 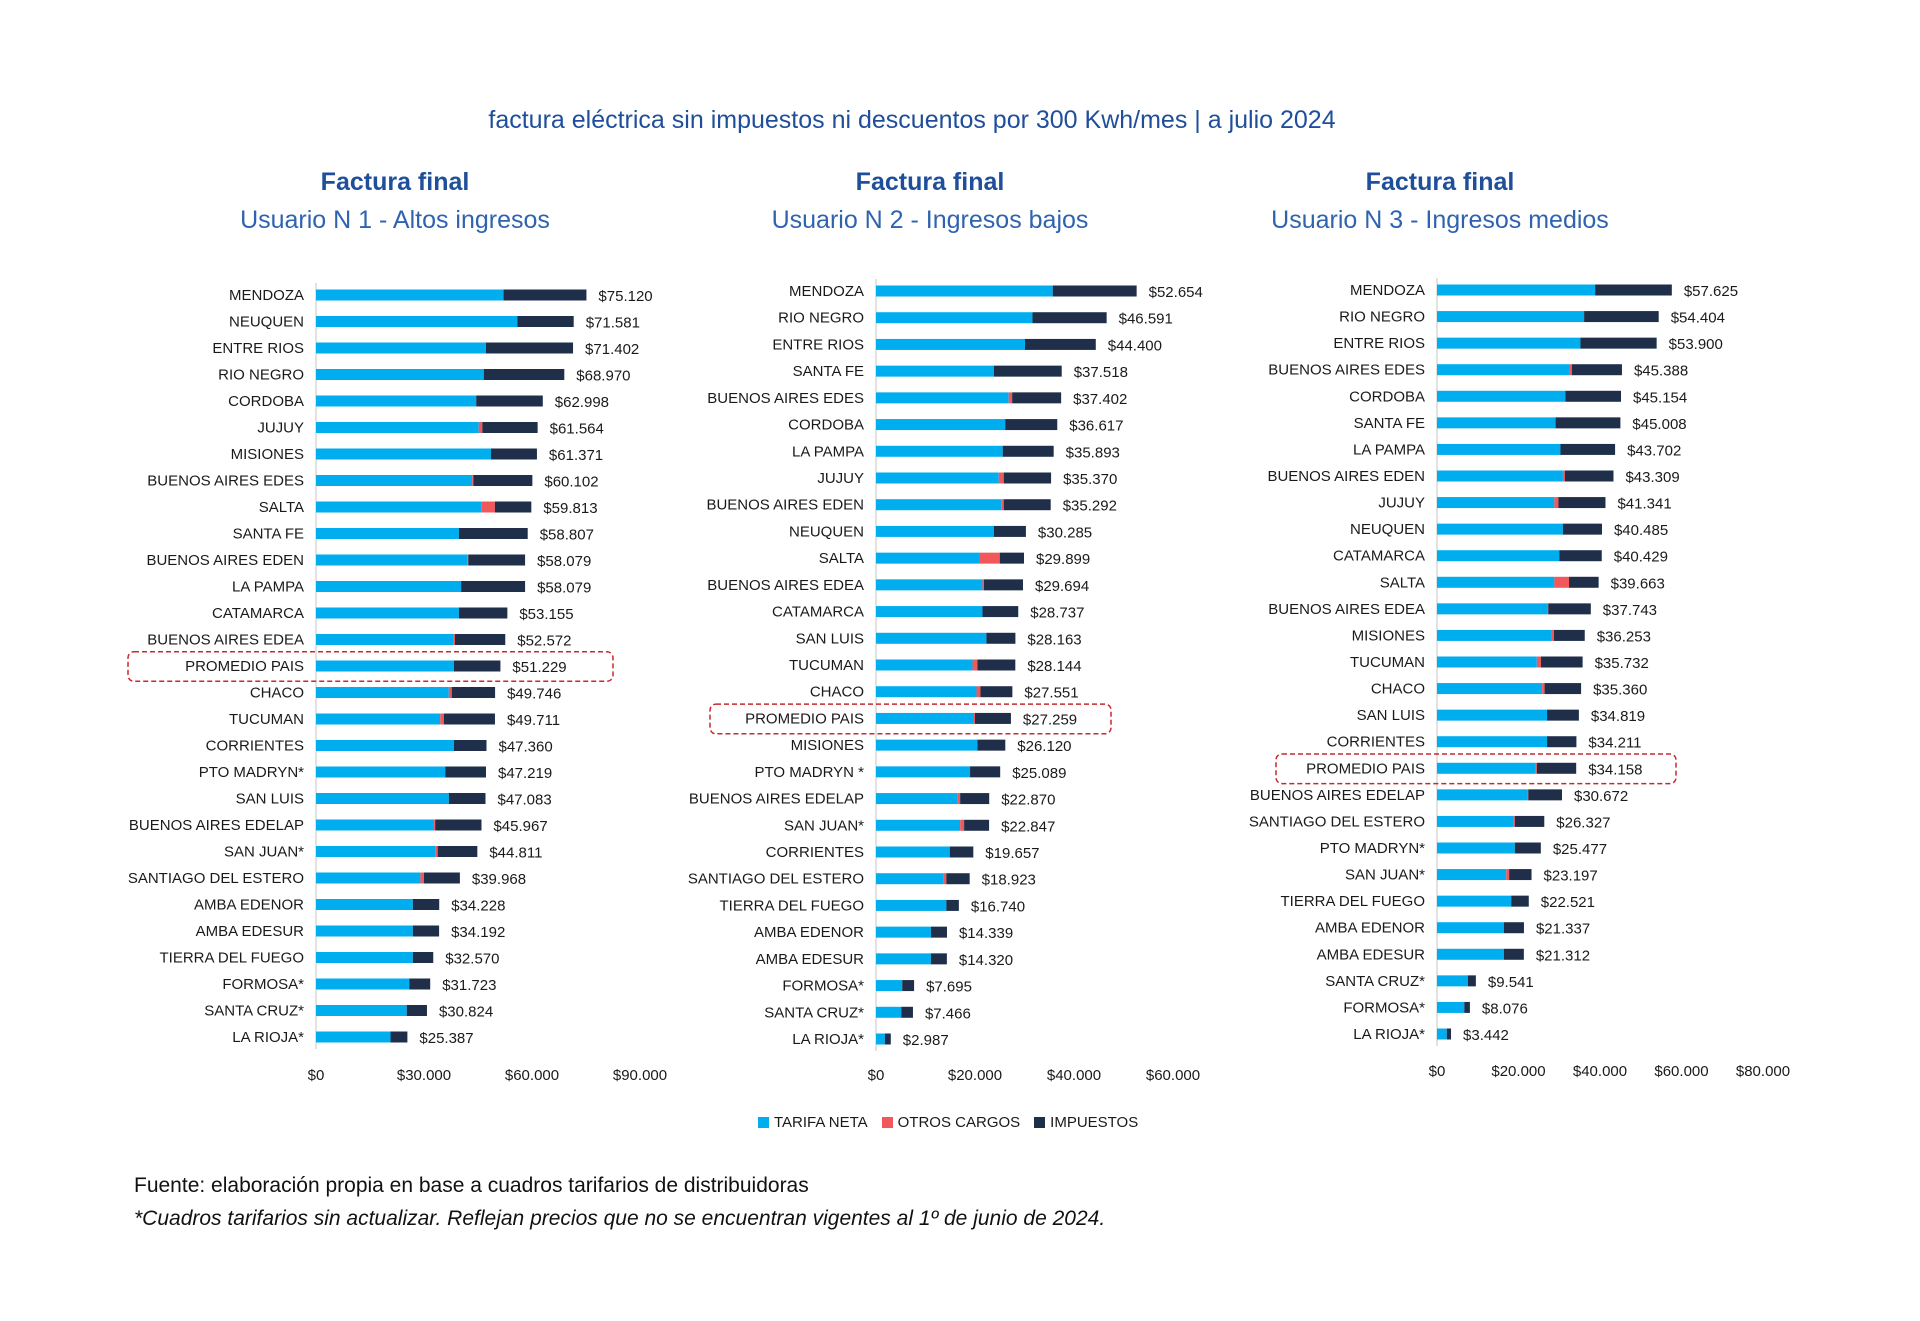 I want to click on value-label: $25.089, so click(x=1039, y=773).